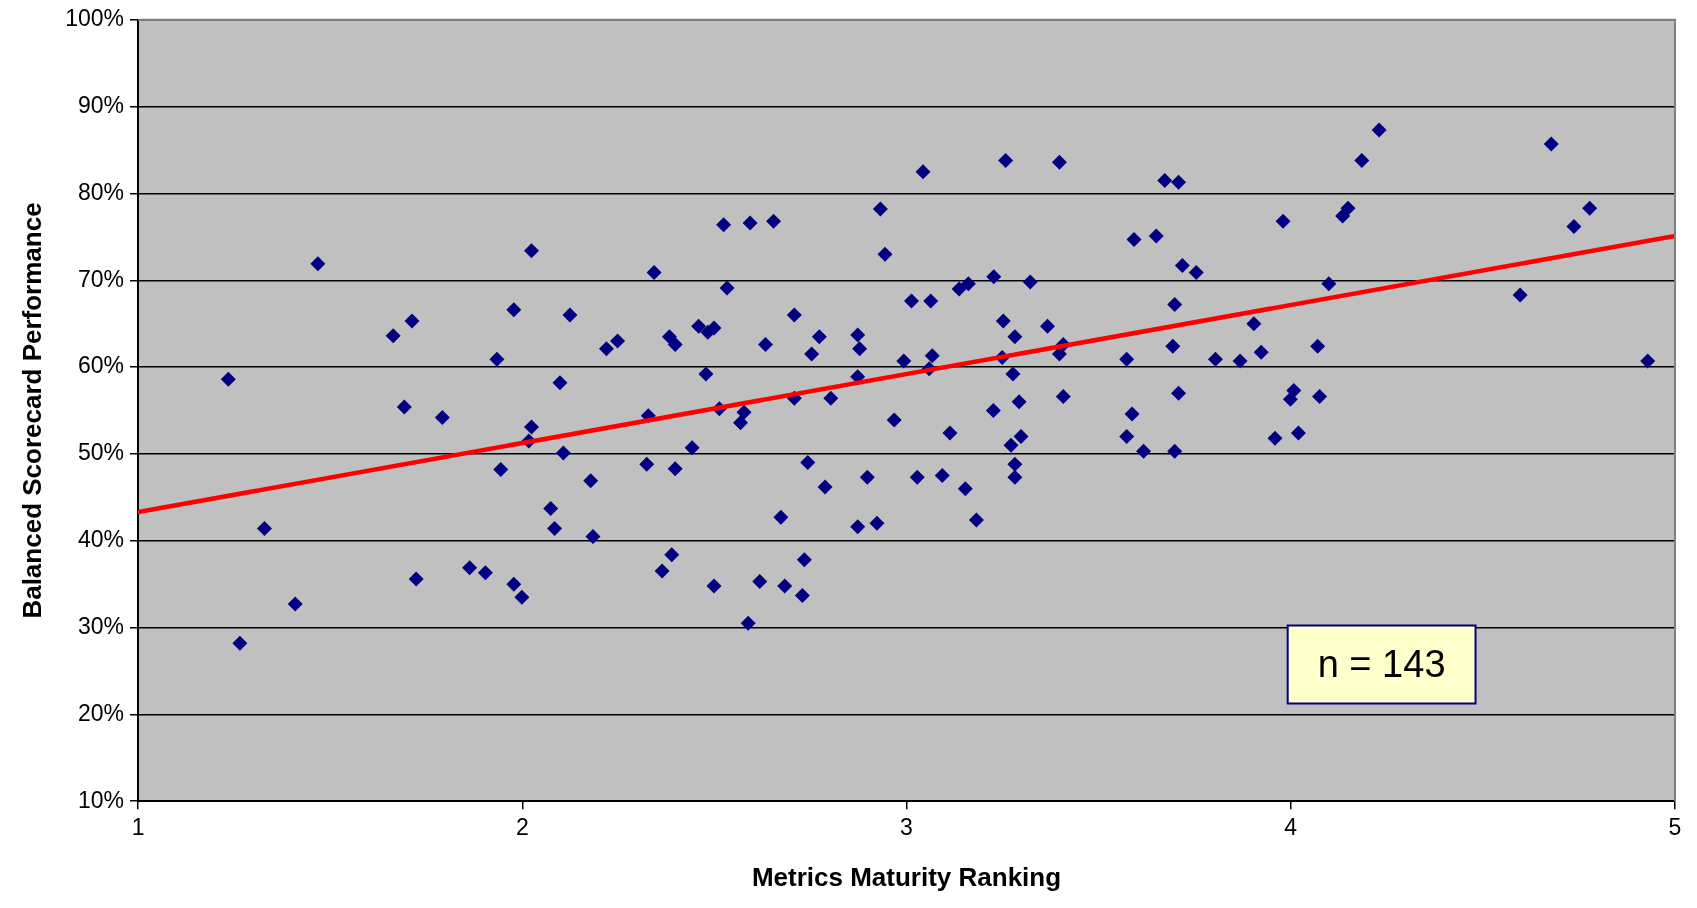  I want to click on x-axis-title: Metrics Maturity Ranking, so click(906, 876).